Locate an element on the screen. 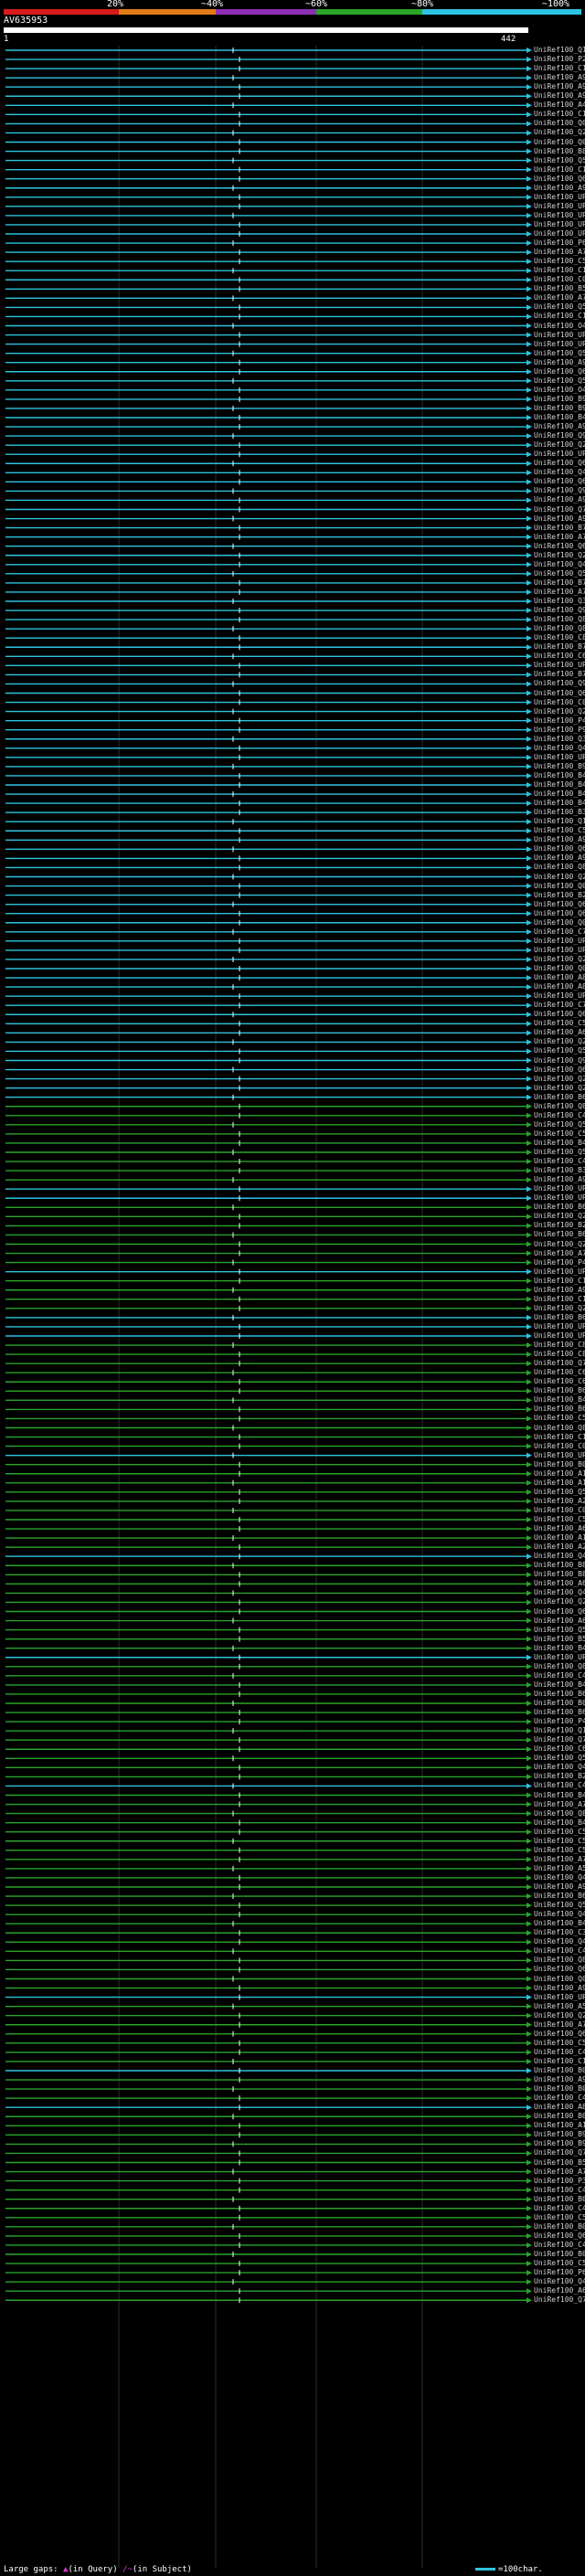 This screenshot has width=585, height=2576. hit-label: UniRef100_C6TJD3 is located at coordinates (560, 656).